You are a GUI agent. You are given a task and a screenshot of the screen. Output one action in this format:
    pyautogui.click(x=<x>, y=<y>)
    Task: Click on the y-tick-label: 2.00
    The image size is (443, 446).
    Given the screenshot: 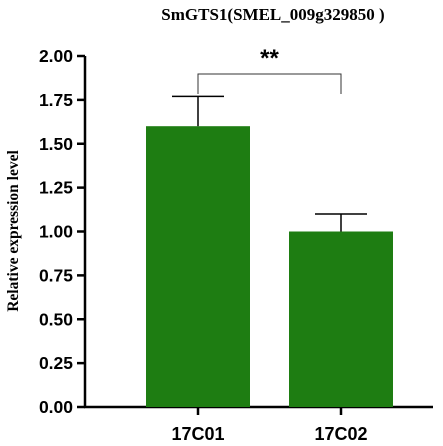 What is the action you would take?
    pyautogui.click(x=56, y=56)
    